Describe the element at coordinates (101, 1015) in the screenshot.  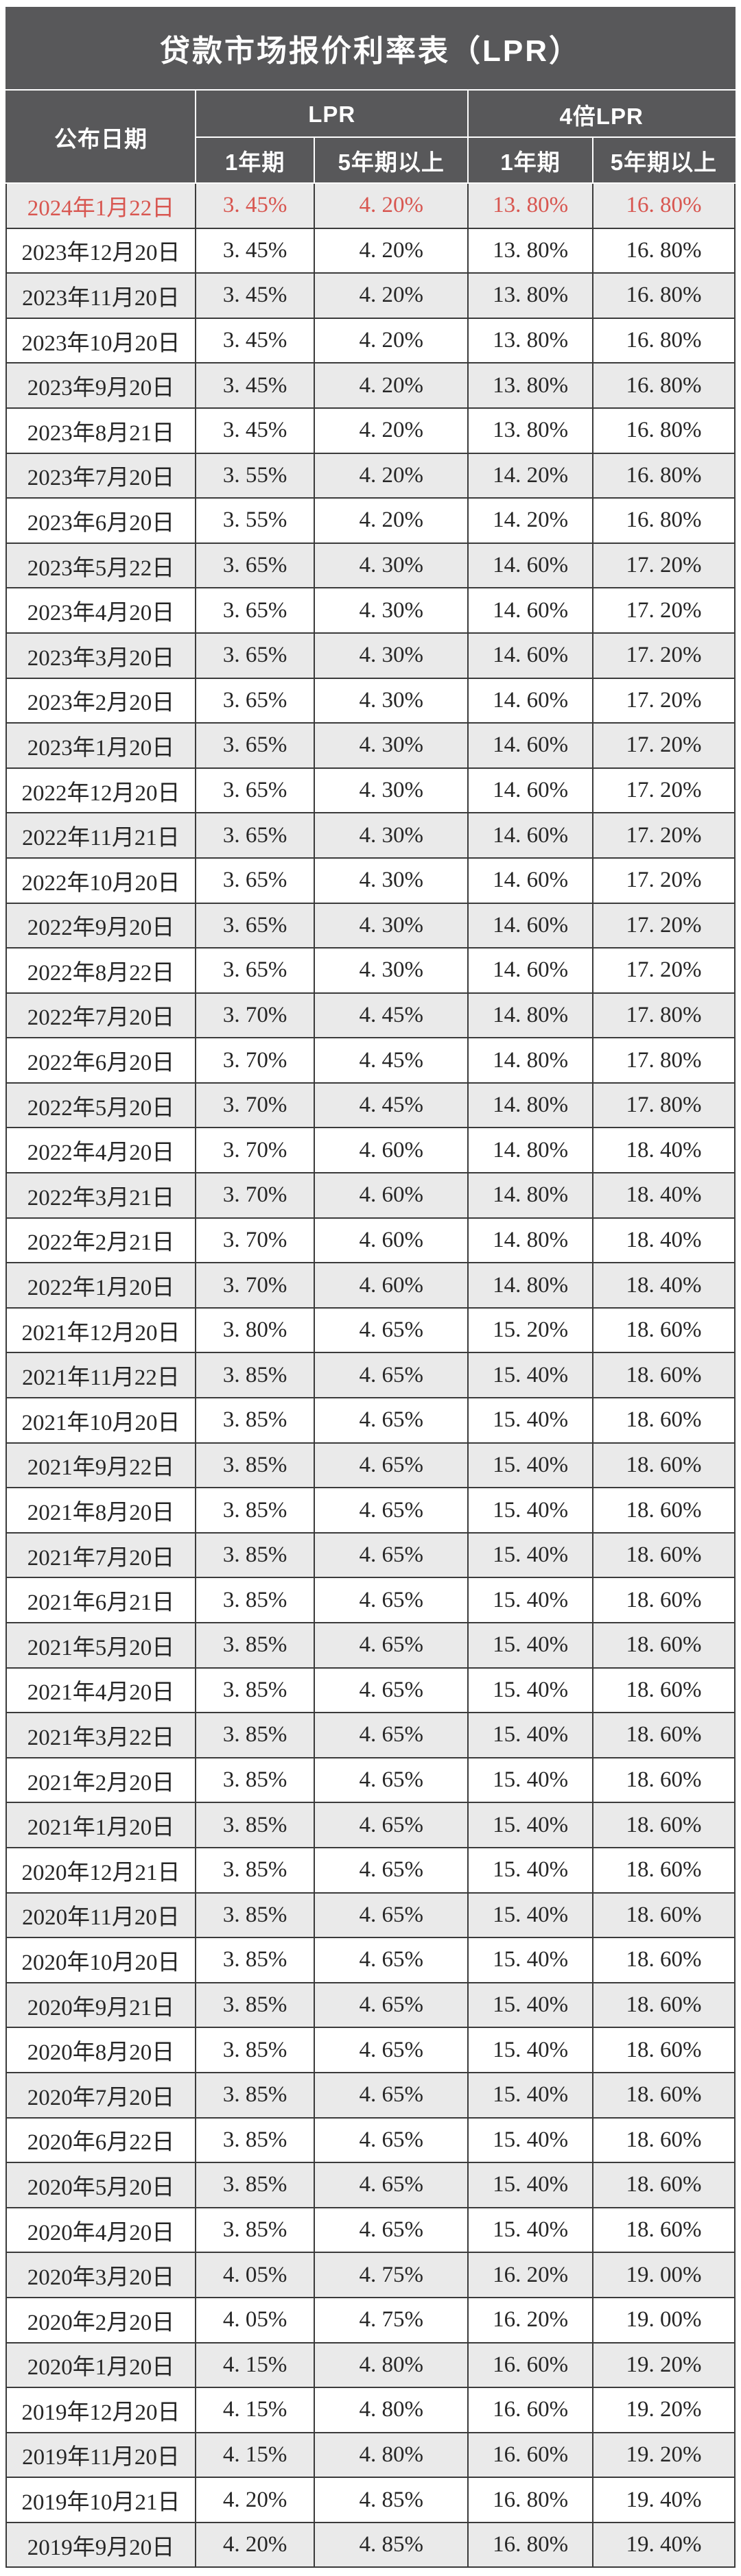
I see `cell-publish-date: 2022年7月20日` at that location.